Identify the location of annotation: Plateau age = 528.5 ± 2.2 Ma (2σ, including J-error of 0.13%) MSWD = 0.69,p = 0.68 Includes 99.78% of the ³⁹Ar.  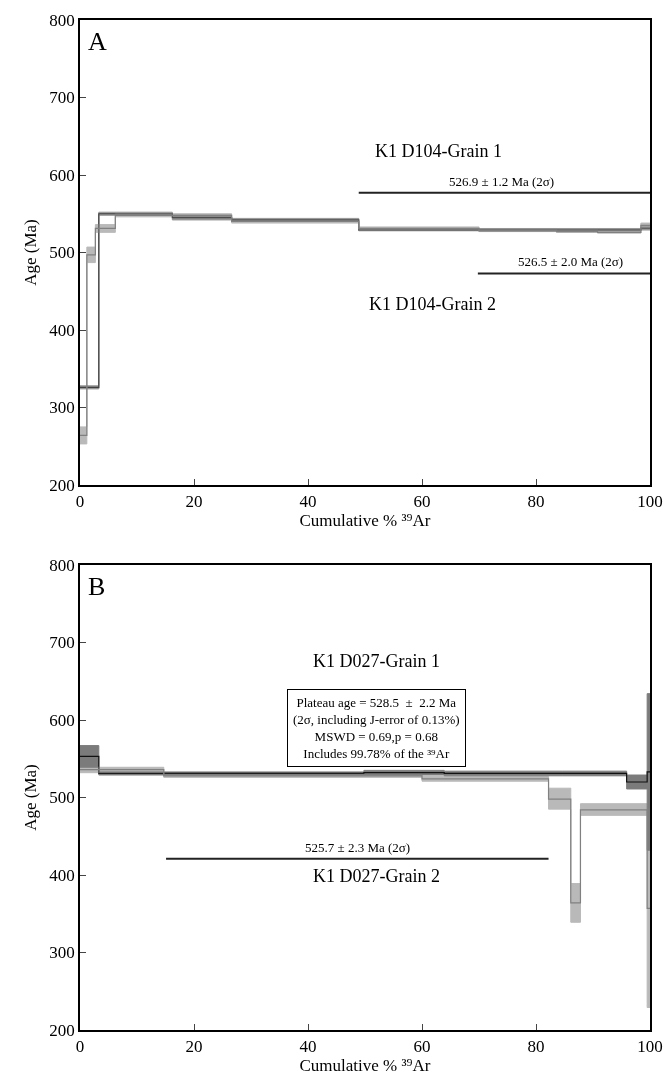
(376, 728).